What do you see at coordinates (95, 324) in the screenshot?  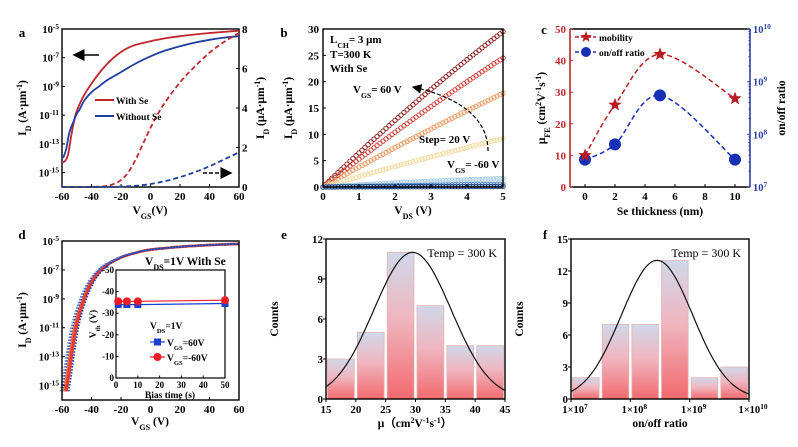 I see `inset-y-axis-label: Vth (V)` at bounding box center [95, 324].